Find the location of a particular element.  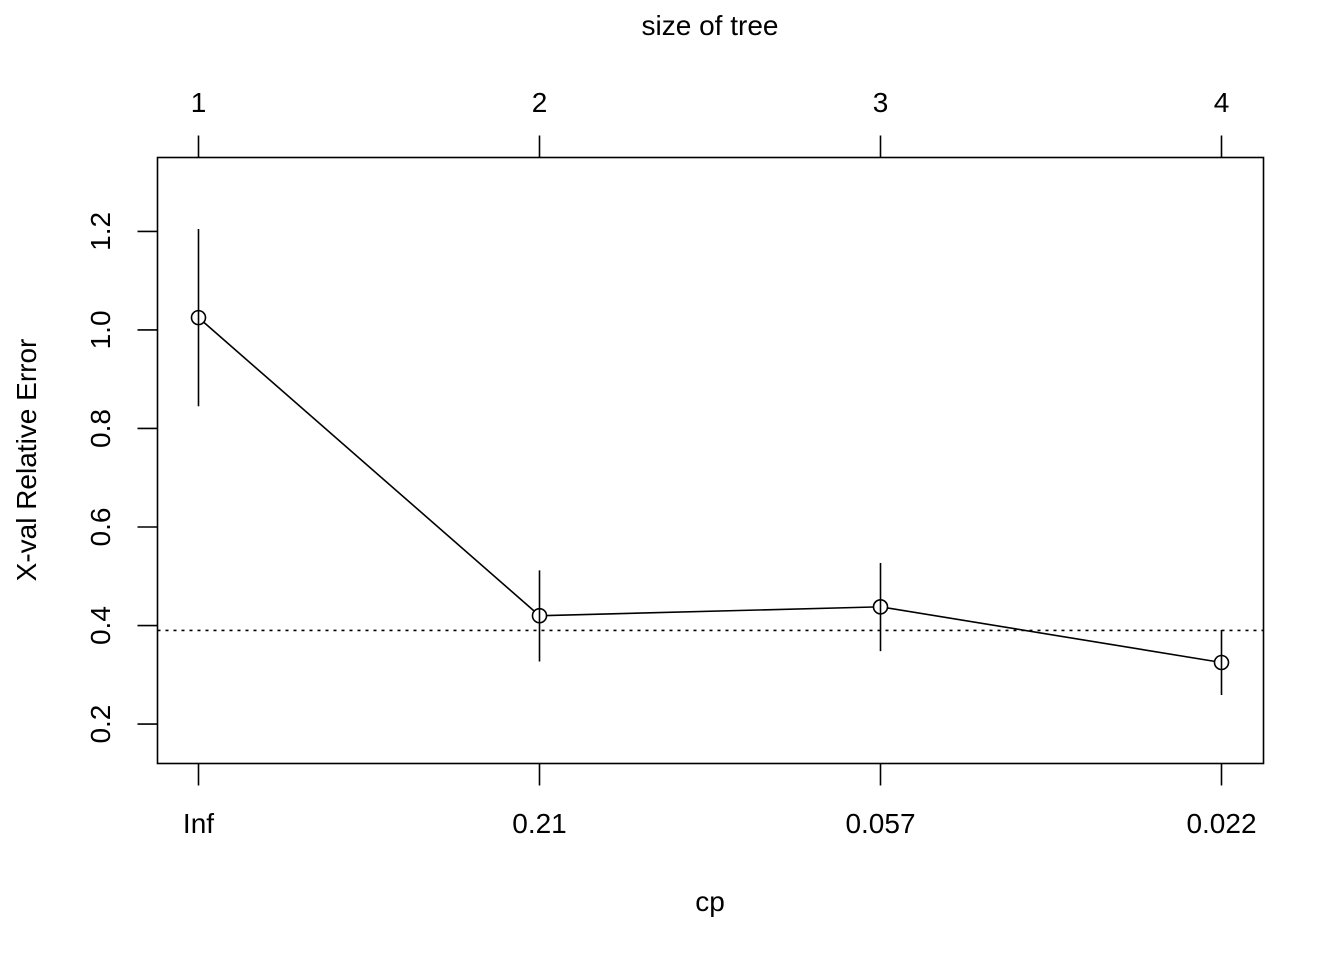

y-tick-label: 0.8 is located at coordinates (100, 428).